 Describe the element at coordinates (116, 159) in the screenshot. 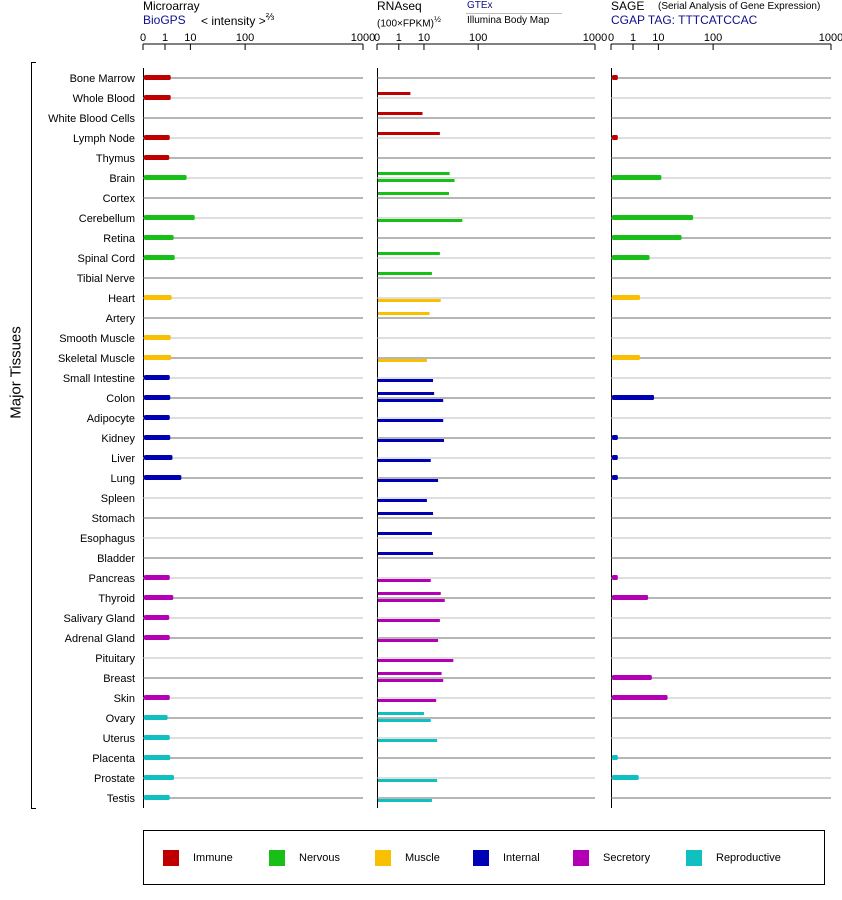

I see `tissue-label: Thymus` at that location.